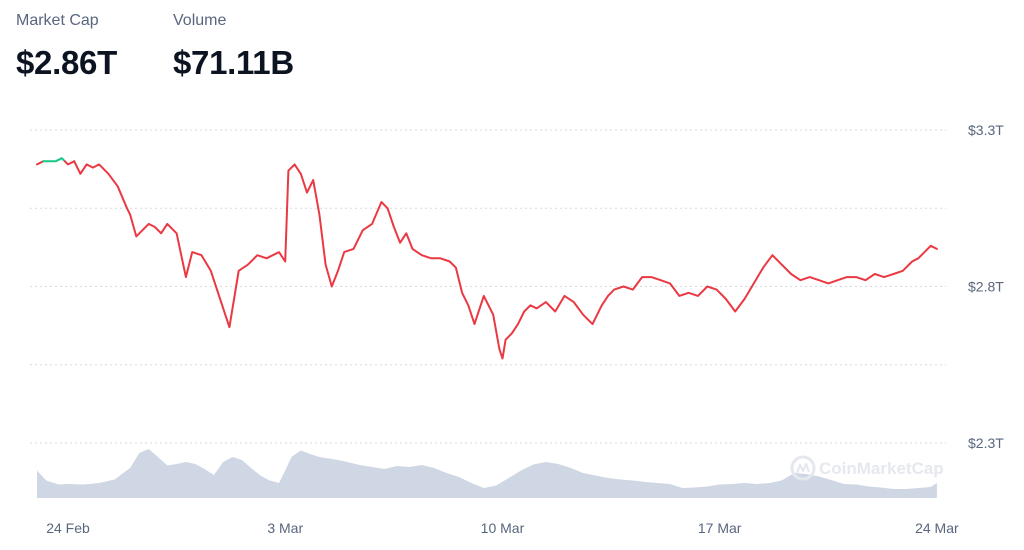  I want to click on watermark-text: CoinMarketCap, so click(881, 468).